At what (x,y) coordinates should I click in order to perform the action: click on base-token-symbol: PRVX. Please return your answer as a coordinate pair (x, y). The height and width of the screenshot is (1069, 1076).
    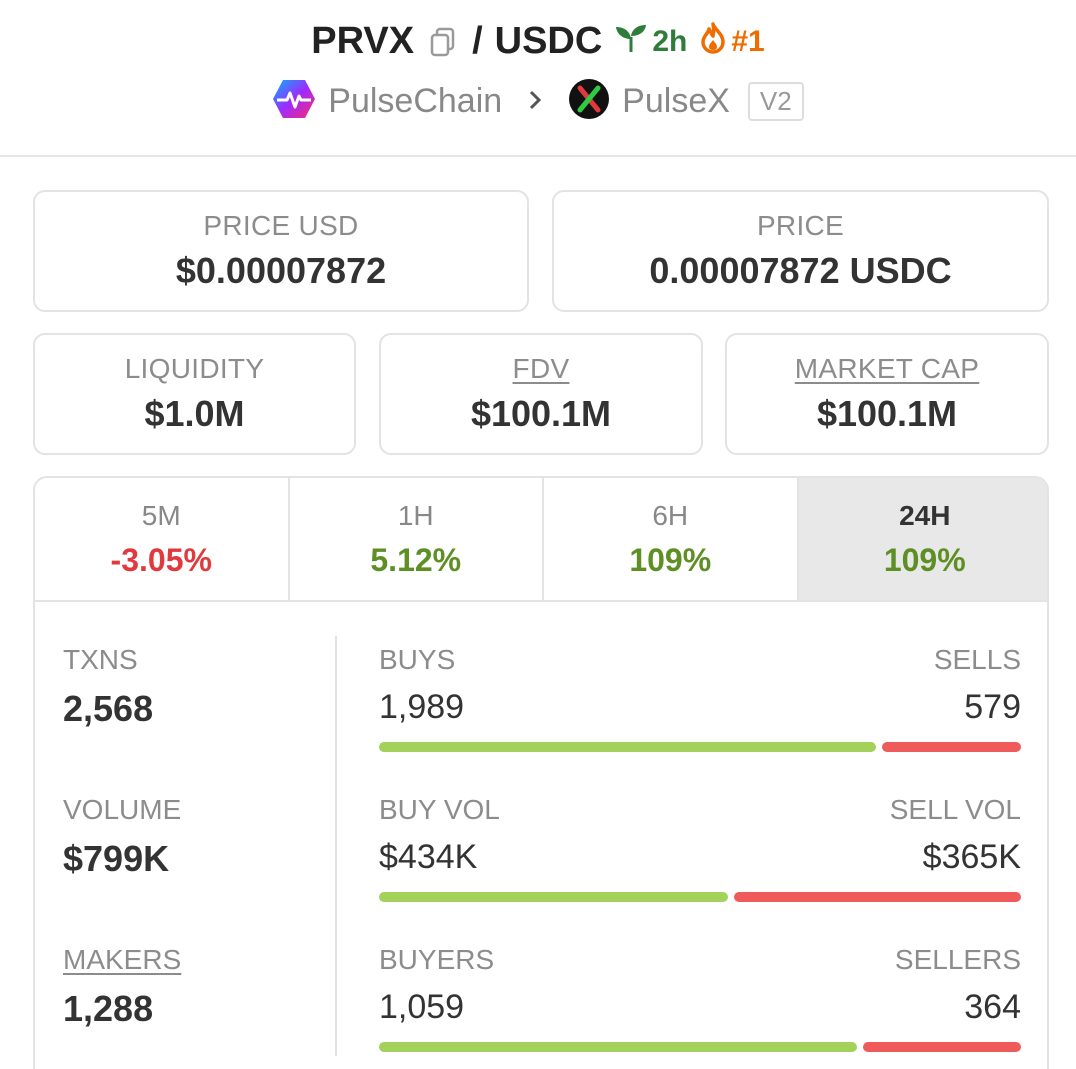
    Looking at the image, I should click on (363, 41).